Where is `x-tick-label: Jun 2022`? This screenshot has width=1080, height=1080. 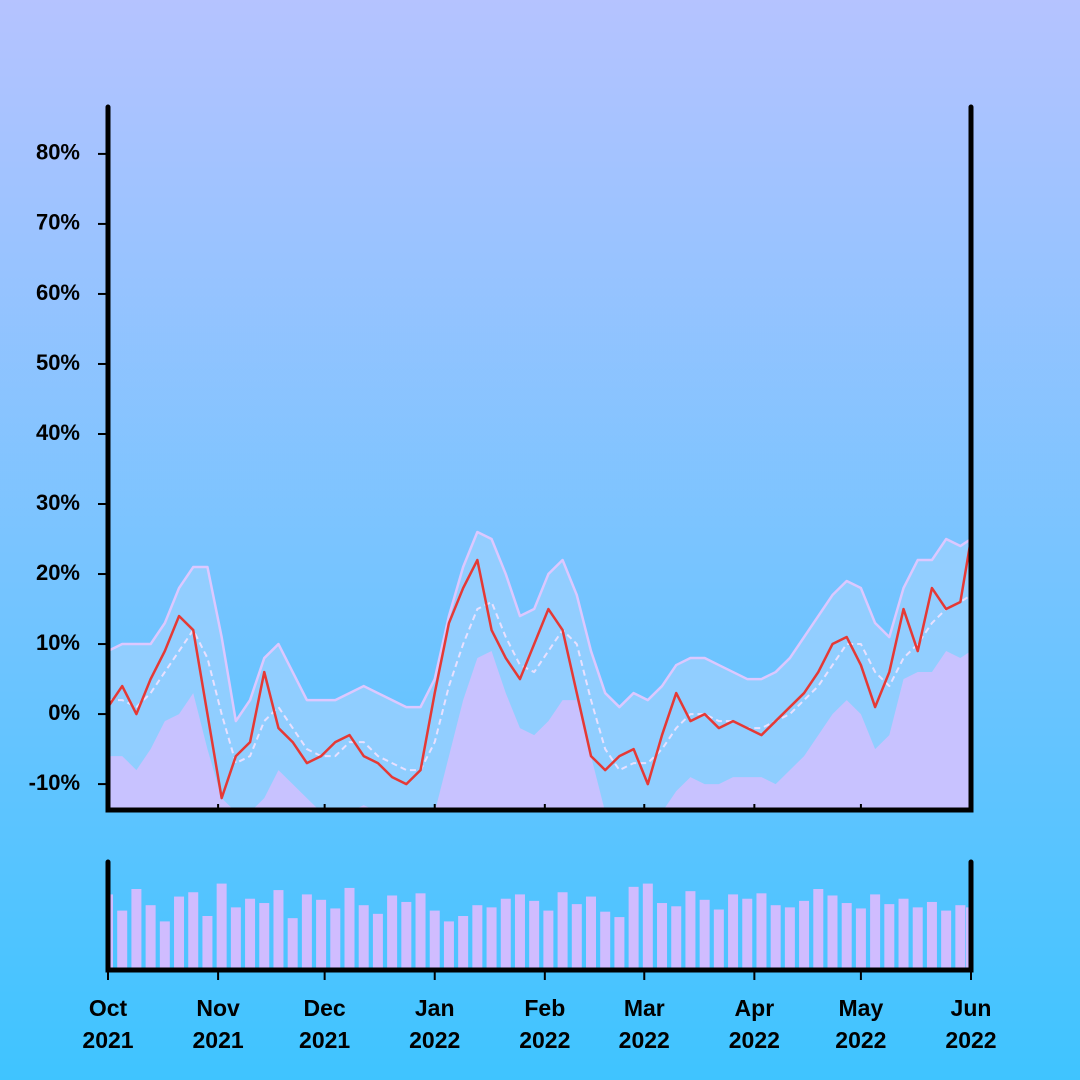 x-tick-label: Jun 2022 is located at coordinates (971, 1024).